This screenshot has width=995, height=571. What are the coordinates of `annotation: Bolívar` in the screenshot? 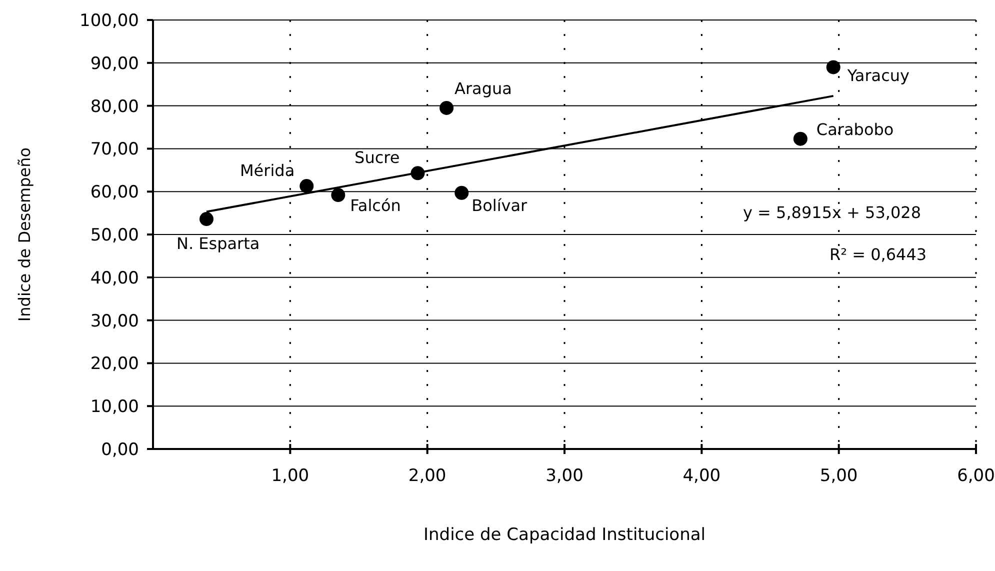 It's located at (500, 205).